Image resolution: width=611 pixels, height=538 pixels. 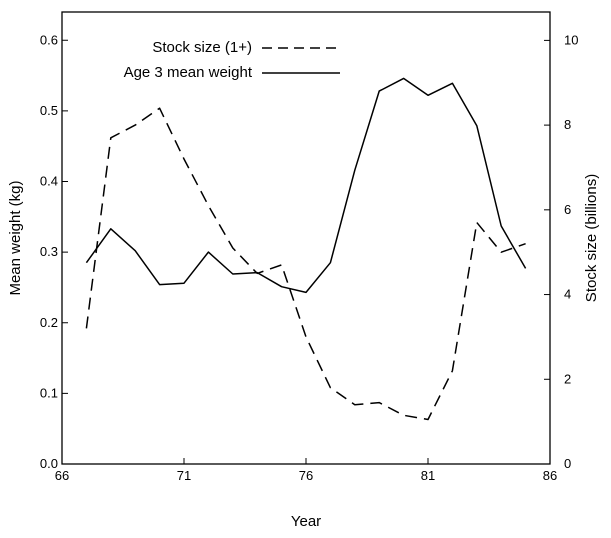 I want to click on right-tick-label: 8, so click(x=567, y=124).